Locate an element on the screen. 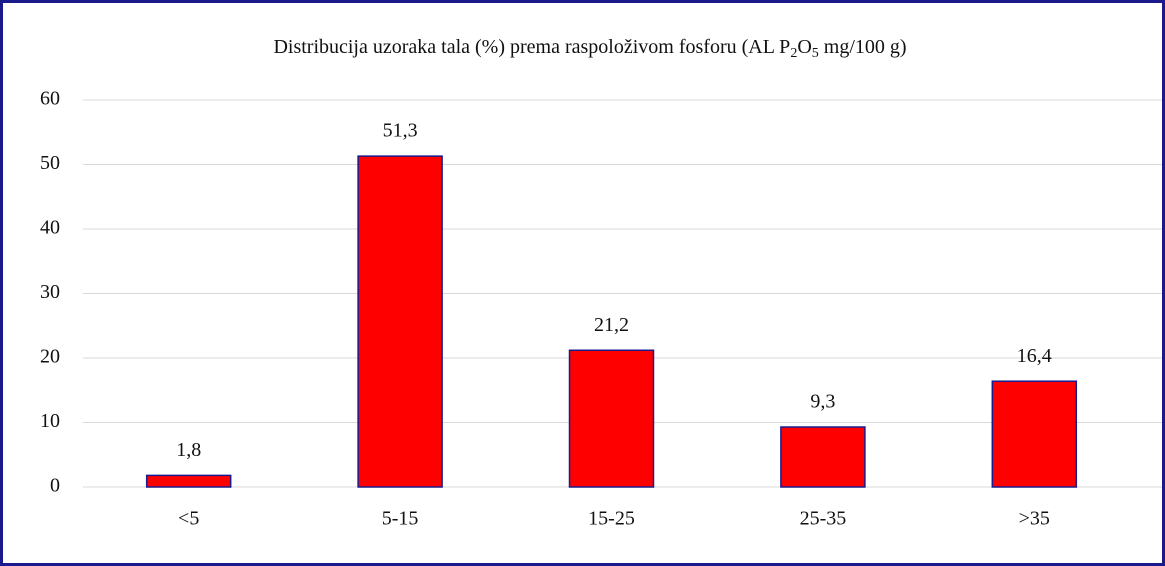 The width and height of the screenshot is (1165, 566). value-label: 16,4 is located at coordinates (1034, 356).